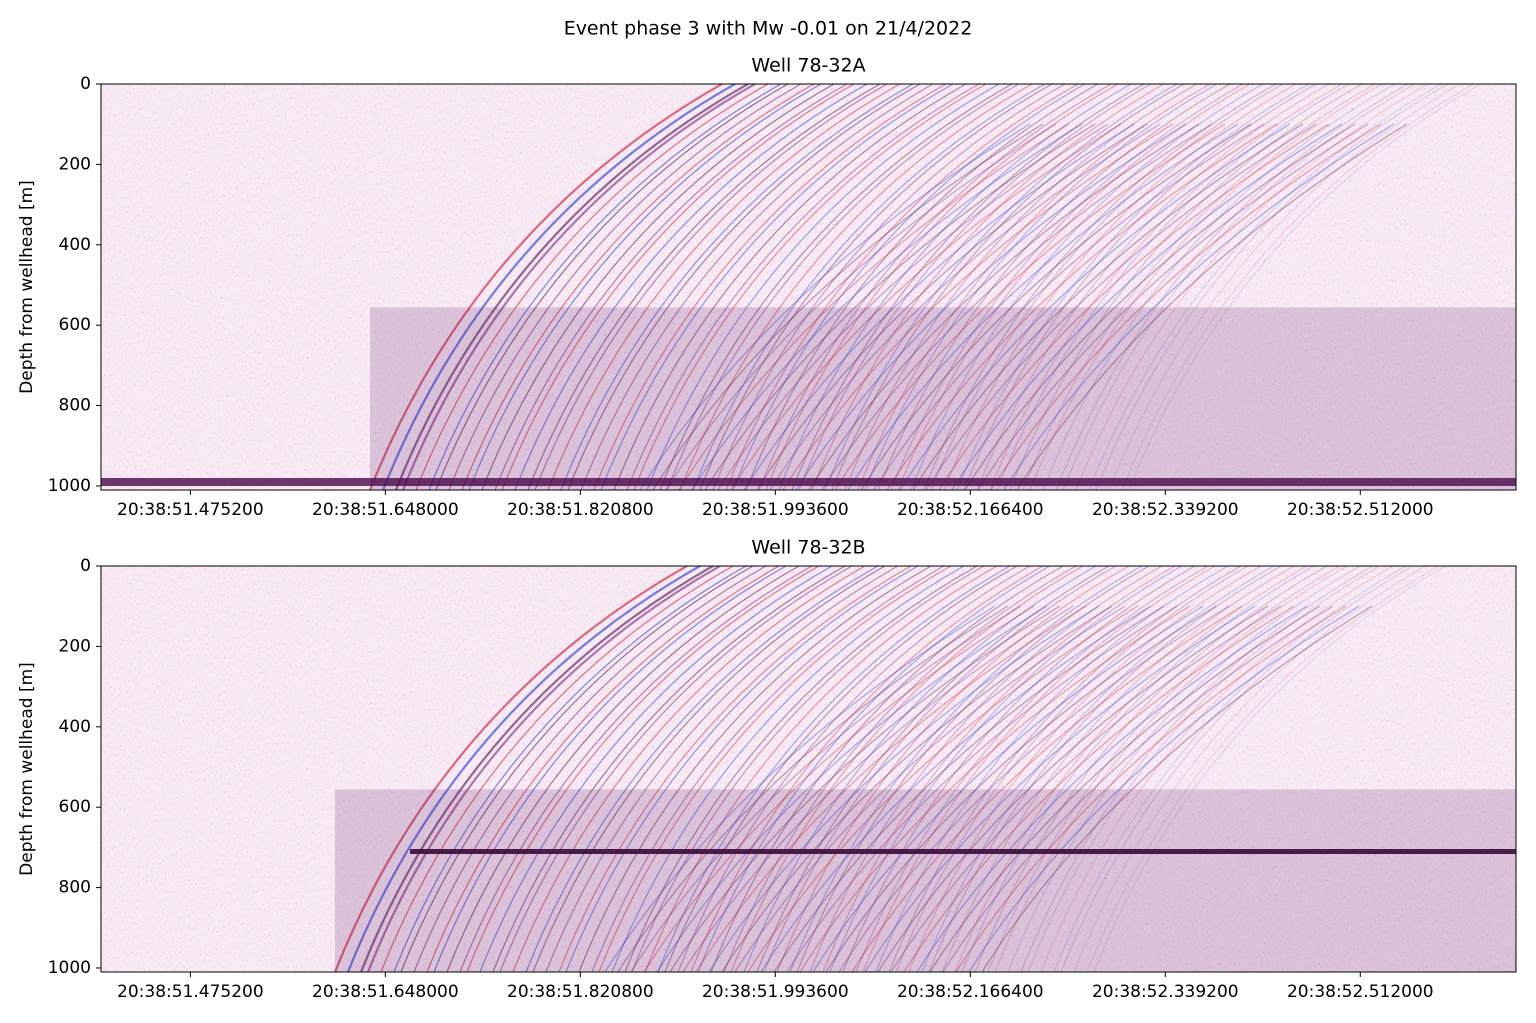  What do you see at coordinates (1165, 992) in the screenshot?
I see `x-tick-label: 20:38:52.339200` at bounding box center [1165, 992].